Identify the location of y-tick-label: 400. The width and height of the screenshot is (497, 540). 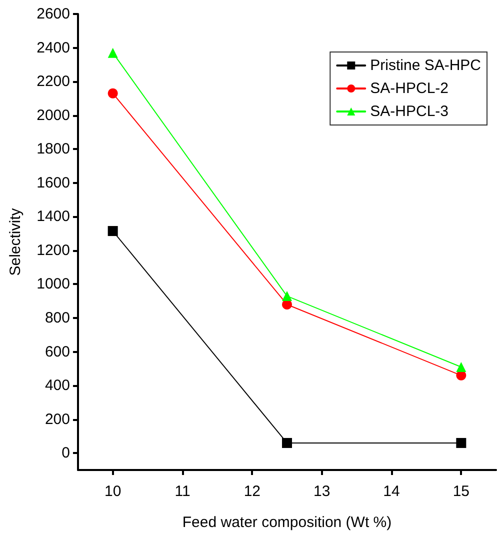
(57, 385).